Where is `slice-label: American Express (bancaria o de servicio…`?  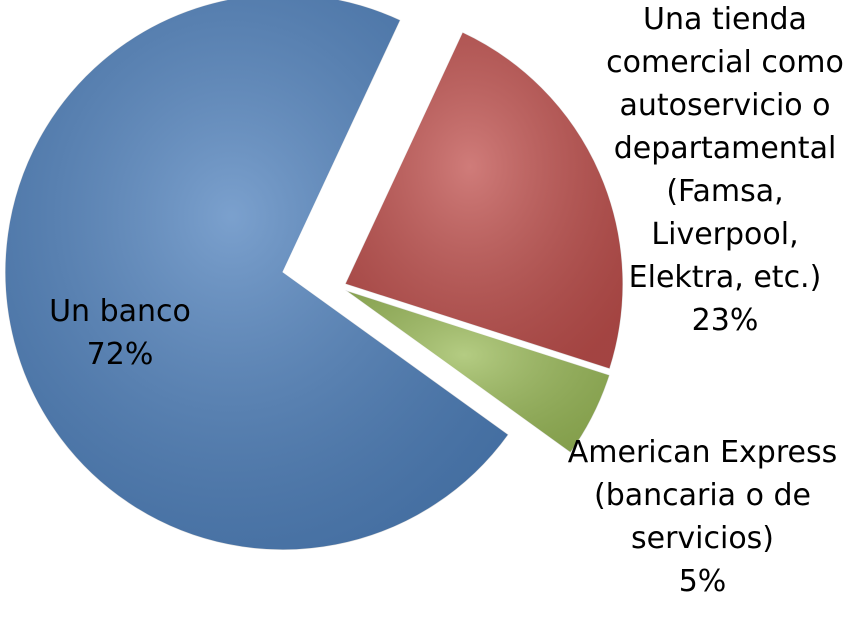 slice-label: American Express (bancaria o de servicio… is located at coordinates (702, 495).